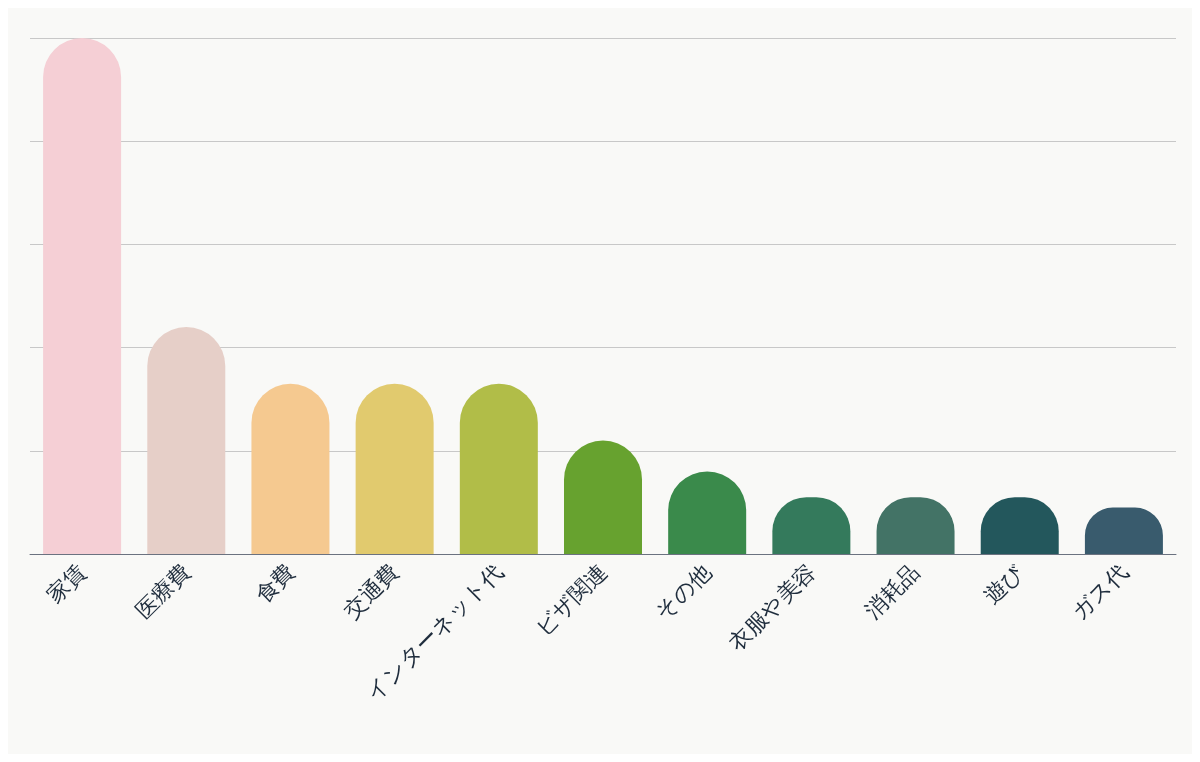  I want to click on x-tick-label: 消耗品, so click(892, 591).